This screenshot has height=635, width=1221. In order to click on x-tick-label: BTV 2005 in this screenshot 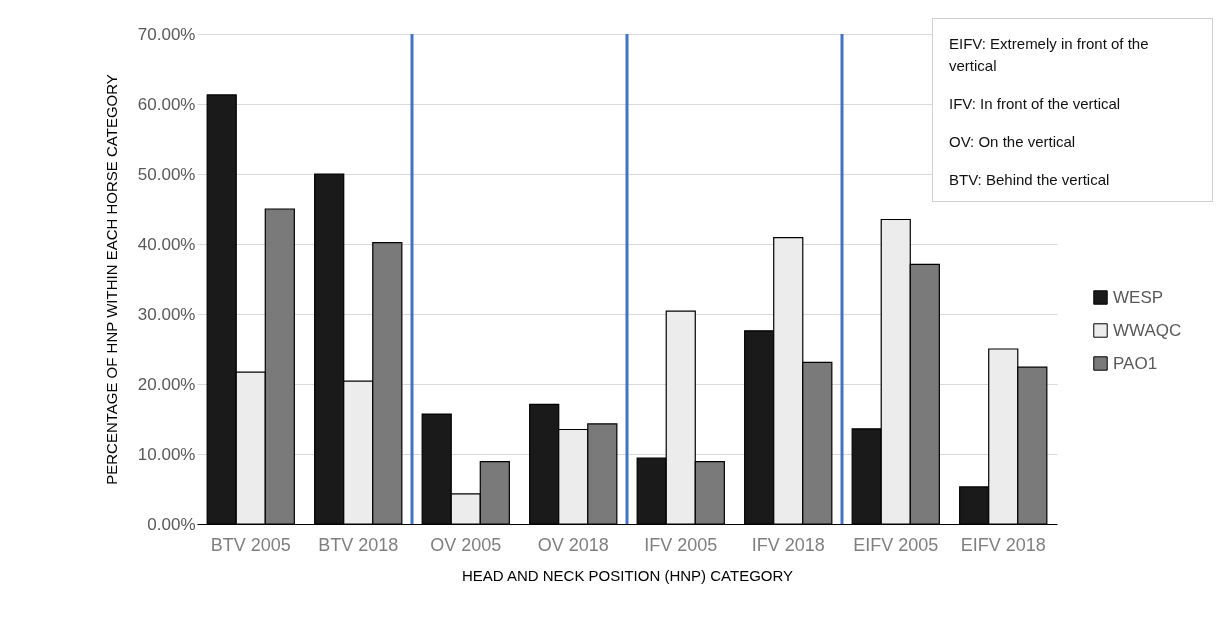, I will do `click(250, 544)`.